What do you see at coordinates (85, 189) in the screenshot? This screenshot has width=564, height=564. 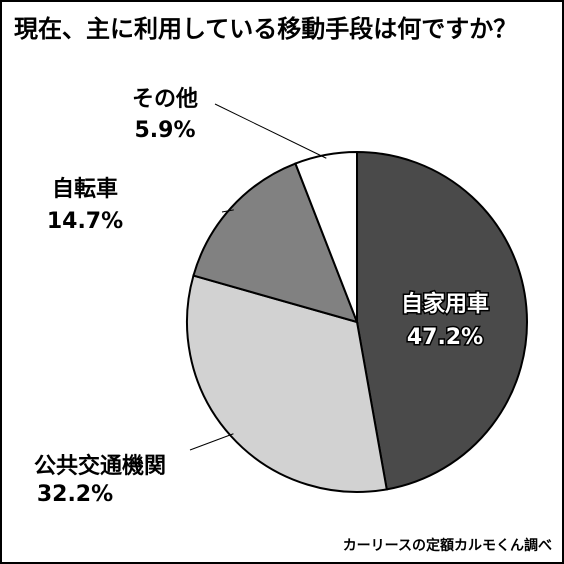 I see `category-label: 自転車` at bounding box center [85, 189].